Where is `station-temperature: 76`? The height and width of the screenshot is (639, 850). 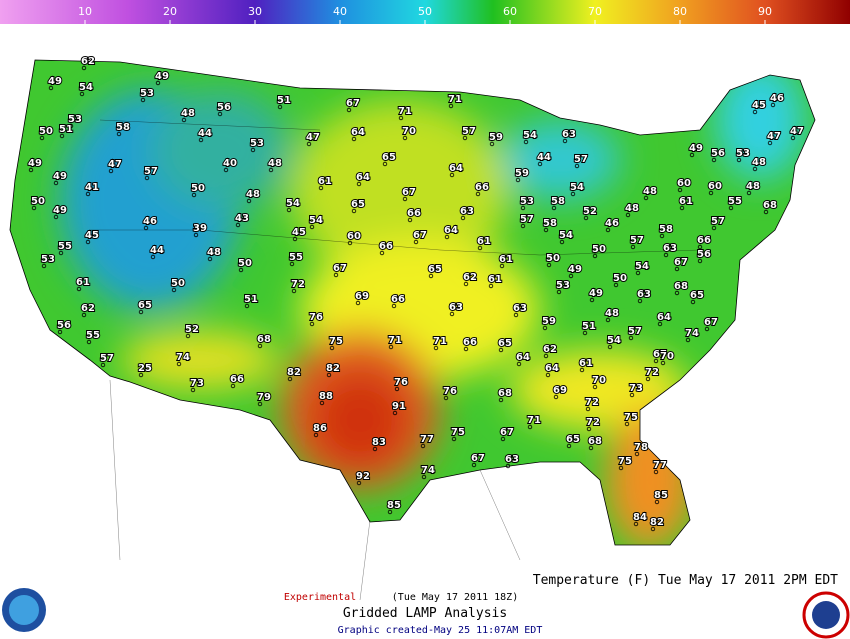
station-temperature: 76 is located at coordinates (401, 382).